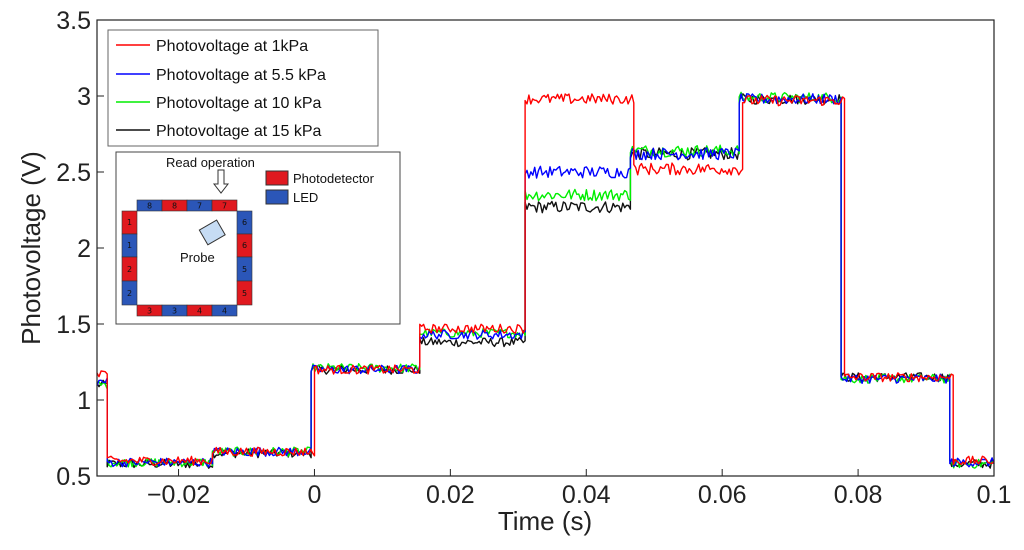 The width and height of the screenshot is (1024, 550). What do you see at coordinates (221, 181) in the screenshot?
I see `read-arrow-icon` at bounding box center [221, 181].